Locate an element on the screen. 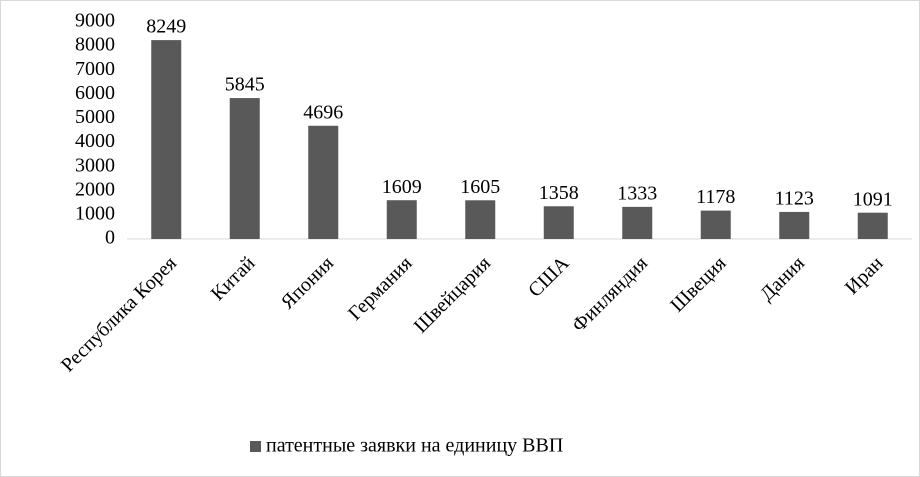  x-tick-label: Республика Корея is located at coordinates (119, 314).